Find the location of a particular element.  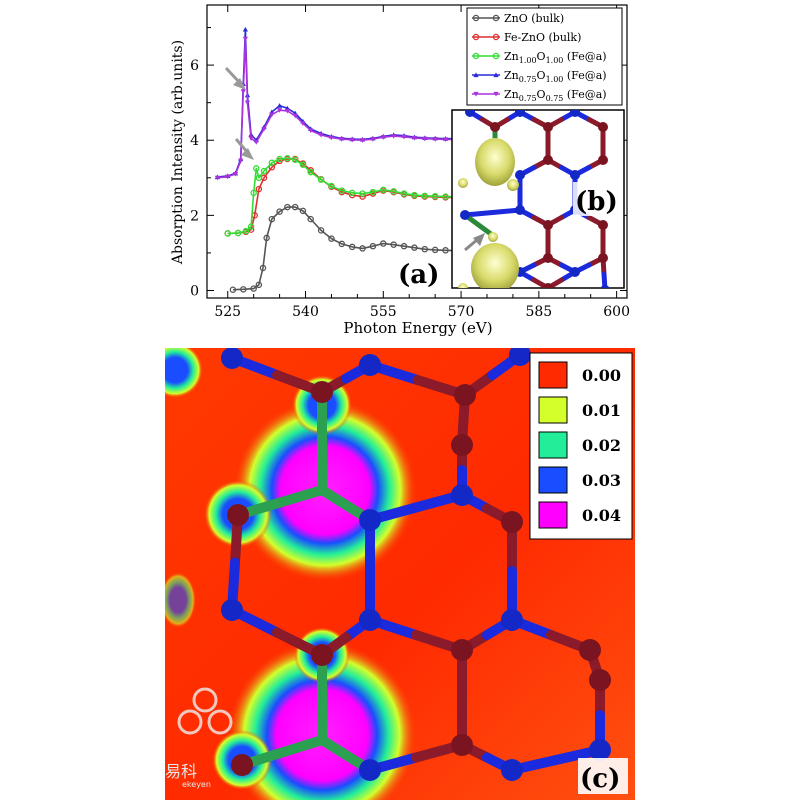

y-axis-label: Absorption Intensity (arb.units) is located at coordinates (178, 152).